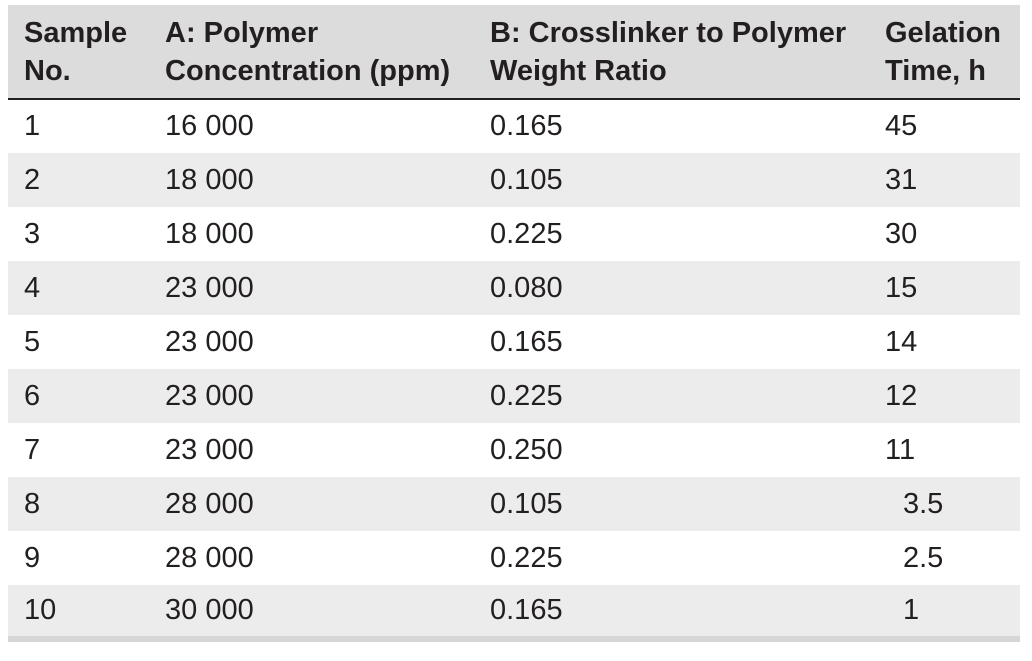 The width and height of the screenshot is (1032, 661). What do you see at coordinates (900, 449) in the screenshot?
I see `cell-gelation-time: 11` at bounding box center [900, 449].